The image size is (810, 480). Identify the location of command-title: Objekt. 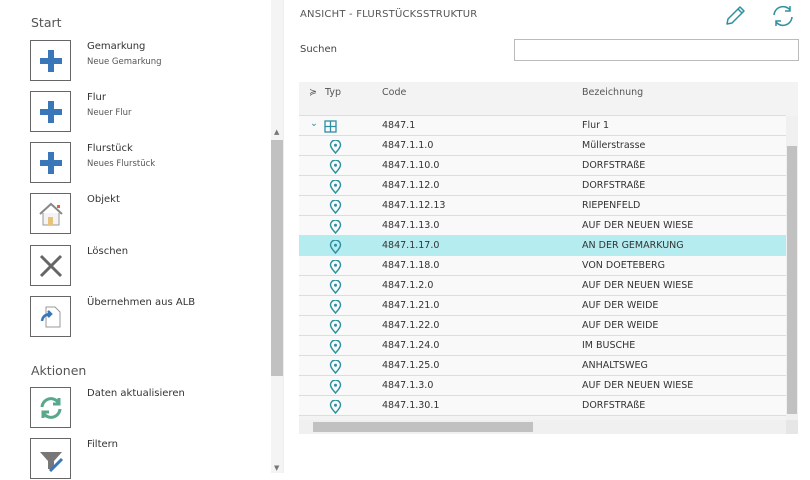
(103, 199).